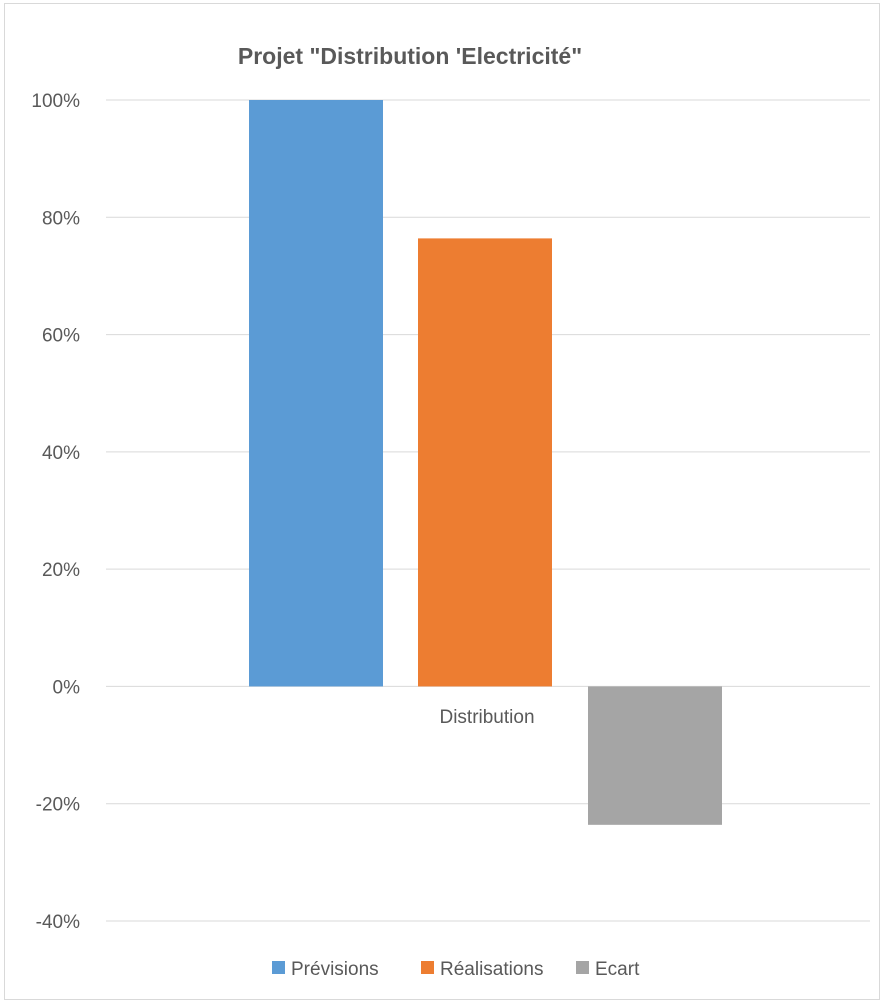 The width and height of the screenshot is (883, 1003). What do you see at coordinates (617, 969) in the screenshot?
I see `legend-label: Ecart` at bounding box center [617, 969].